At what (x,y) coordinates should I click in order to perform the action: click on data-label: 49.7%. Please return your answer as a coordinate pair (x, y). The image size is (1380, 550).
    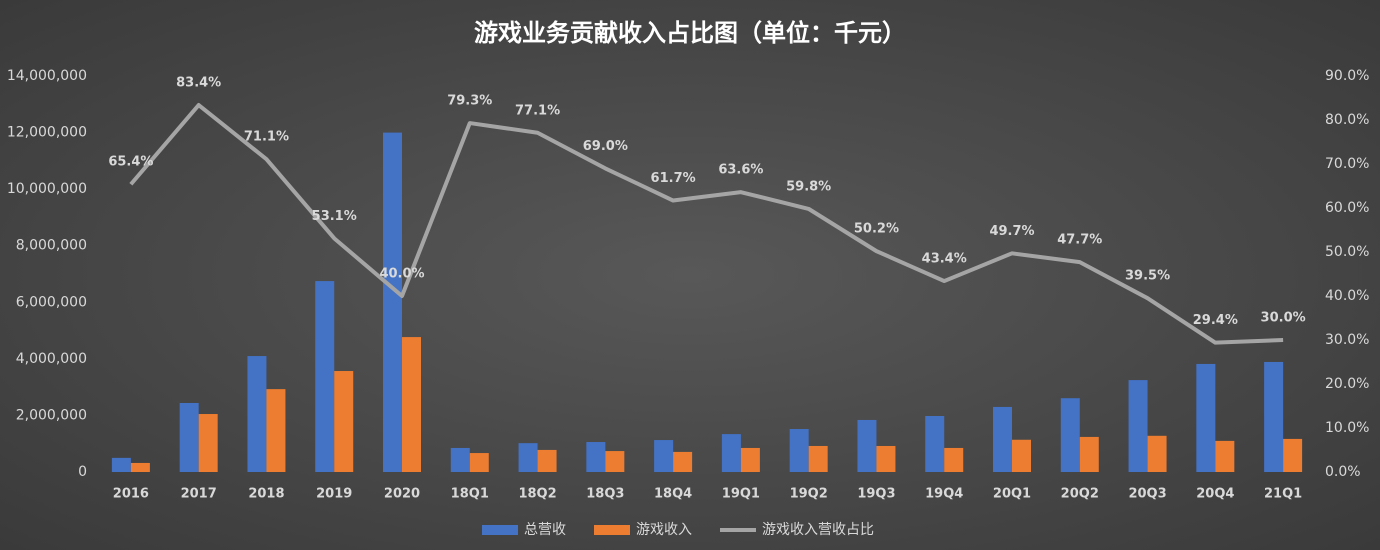
    Looking at the image, I should click on (1011, 231).